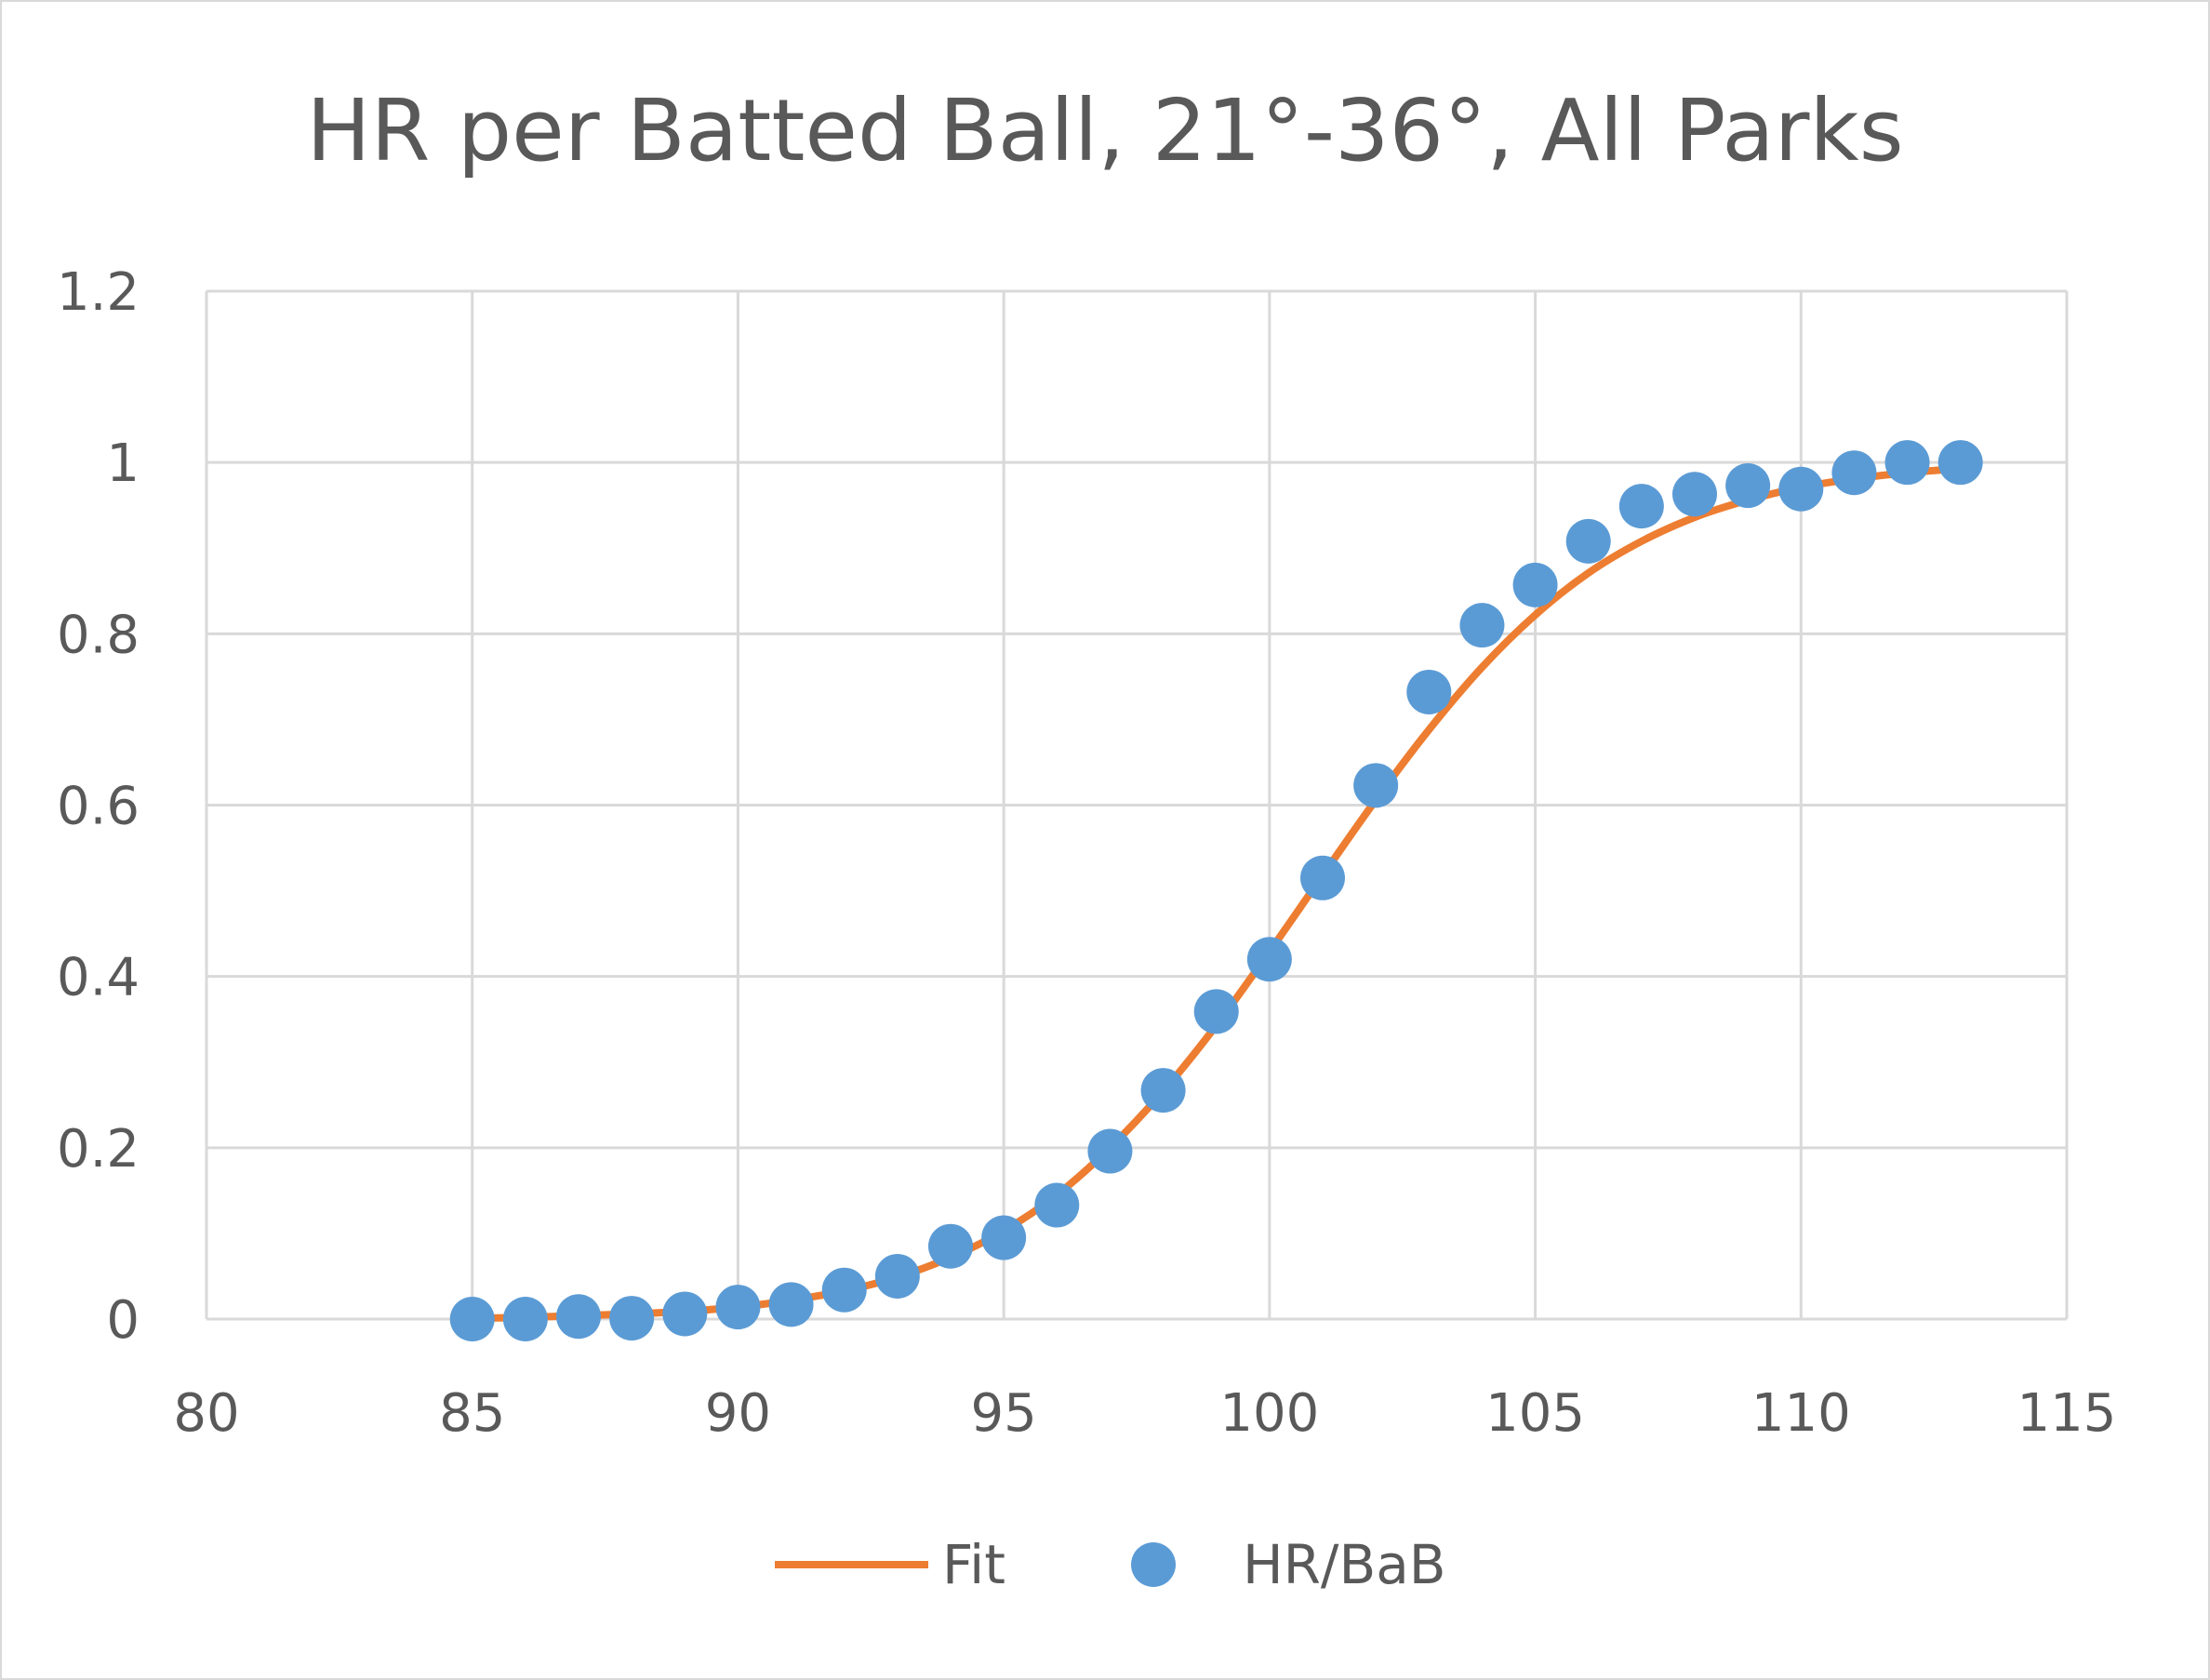  Describe the element at coordinates (472, 1413) in the screenshot. I see `x-tick-label: 85` at that location.